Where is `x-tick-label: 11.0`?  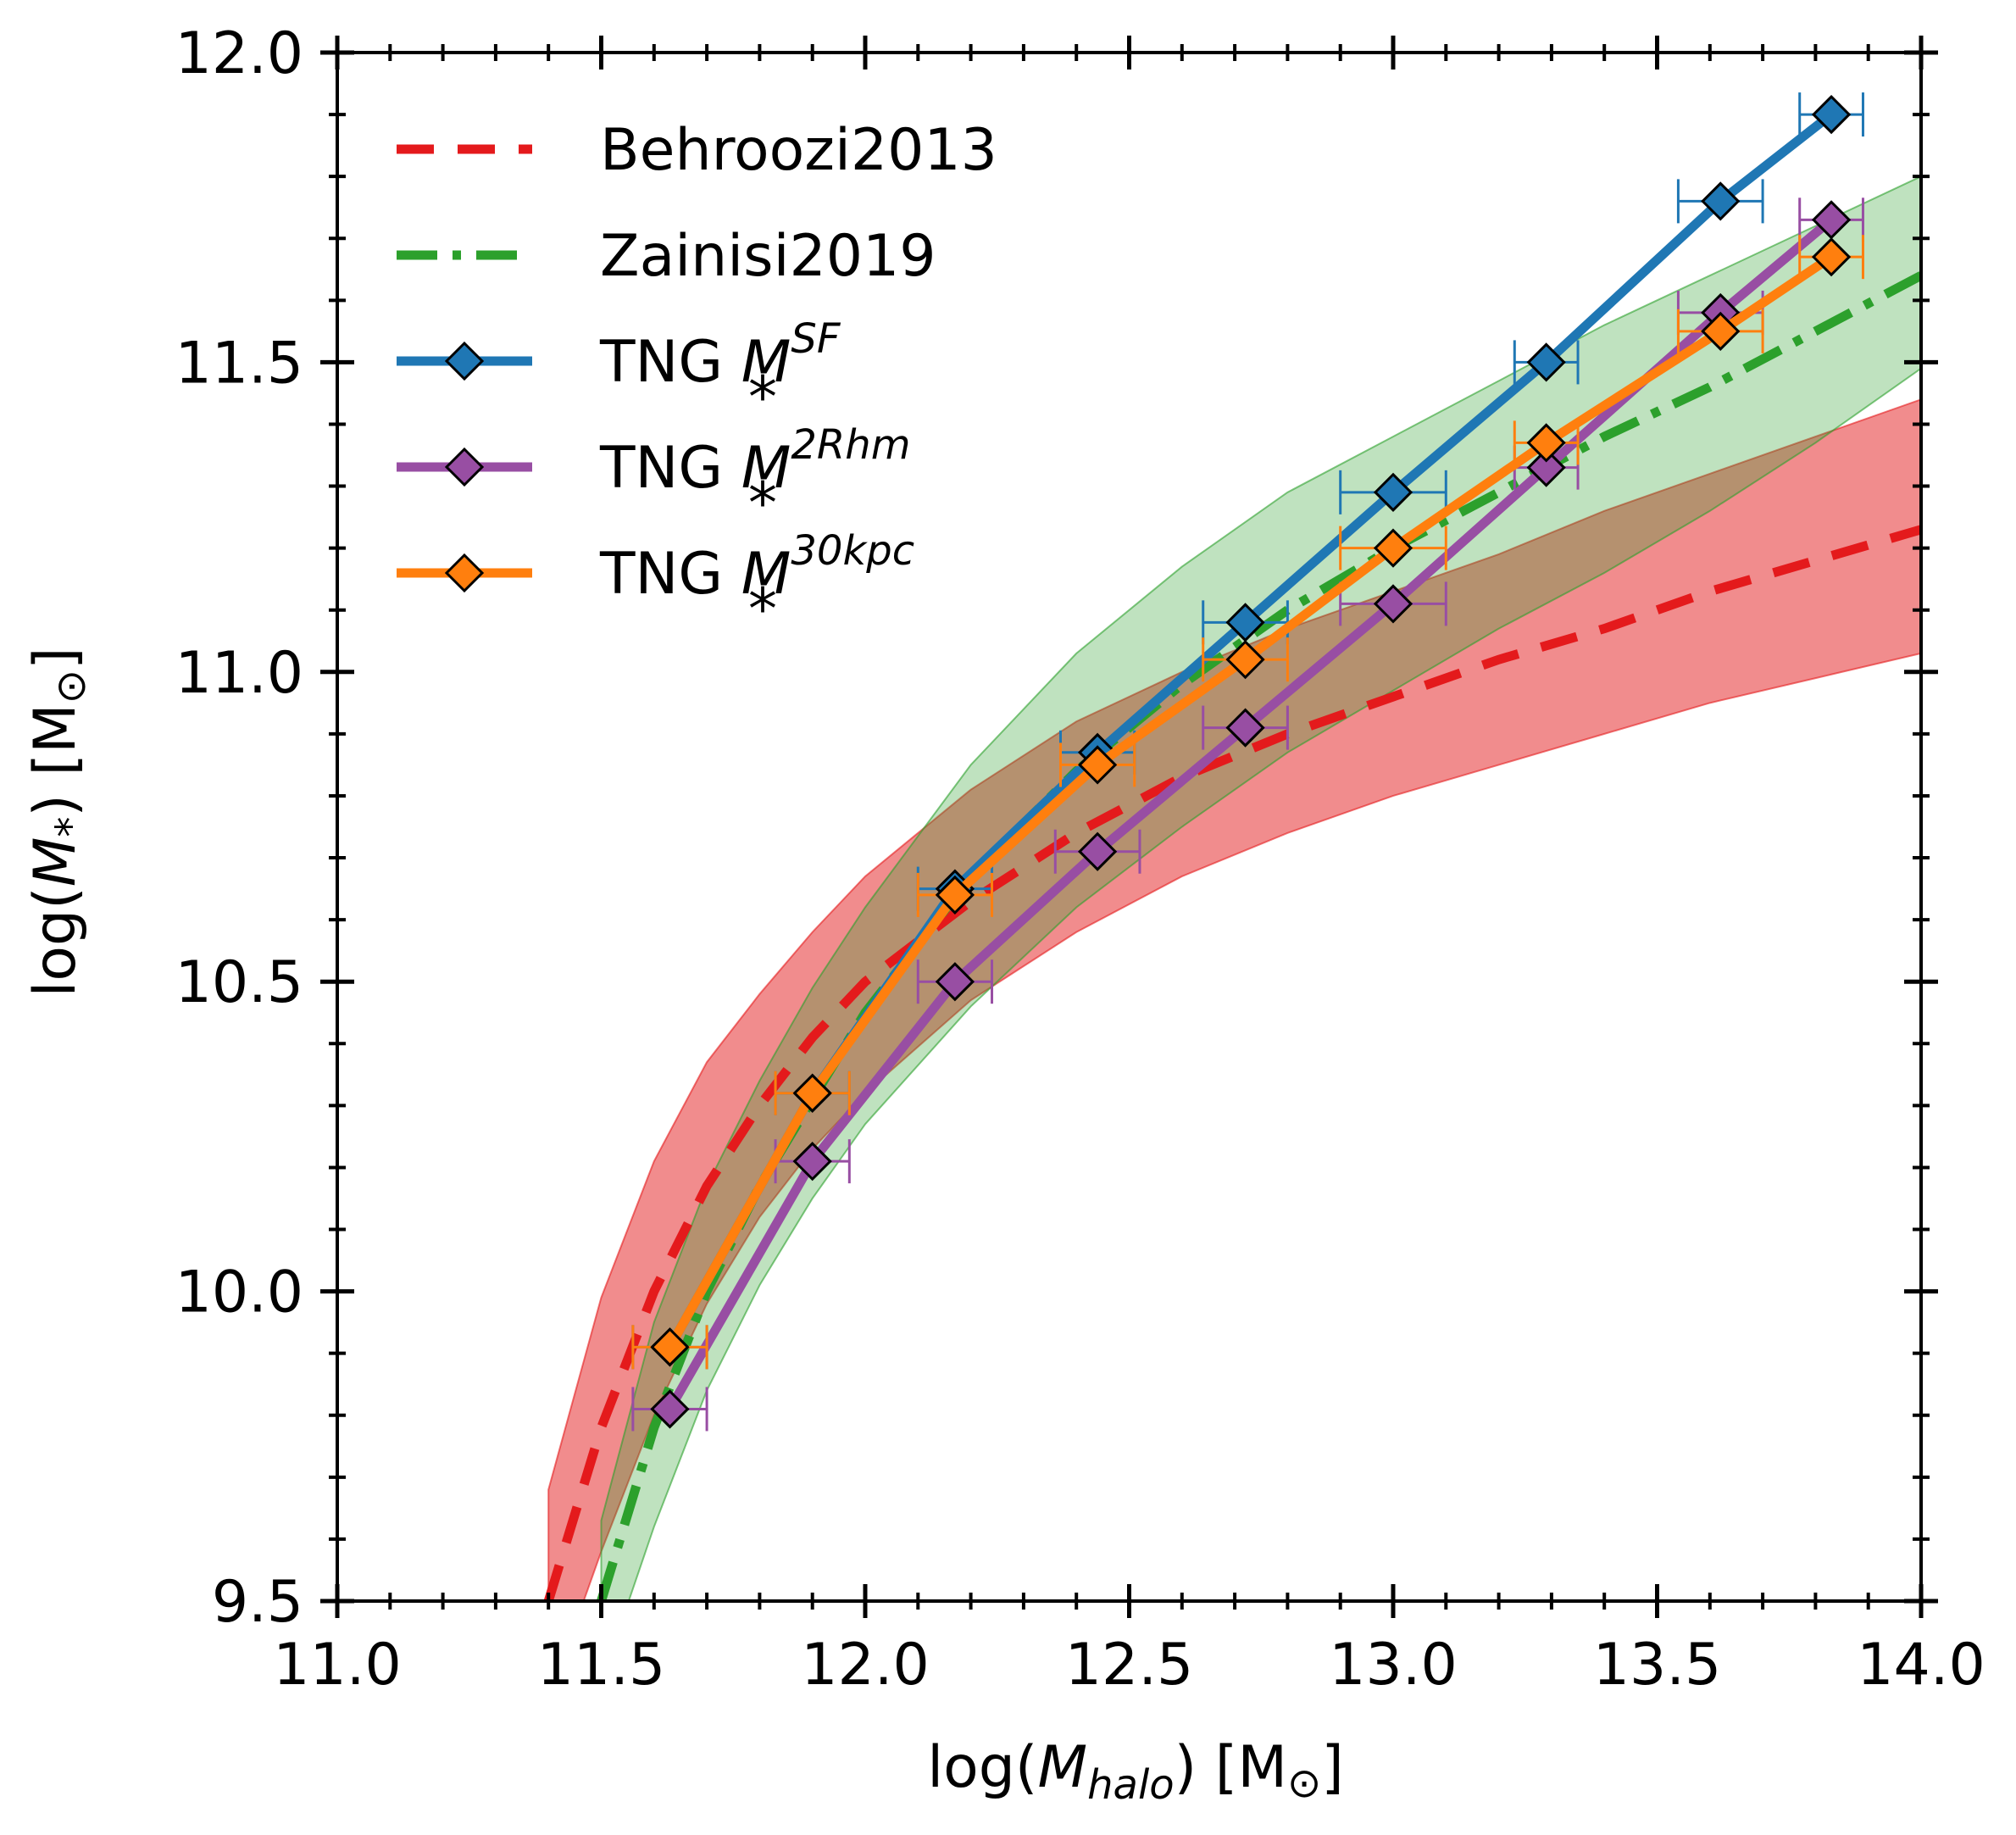
x-tick-label: 11.0 is located at coordinates (337, 1665).